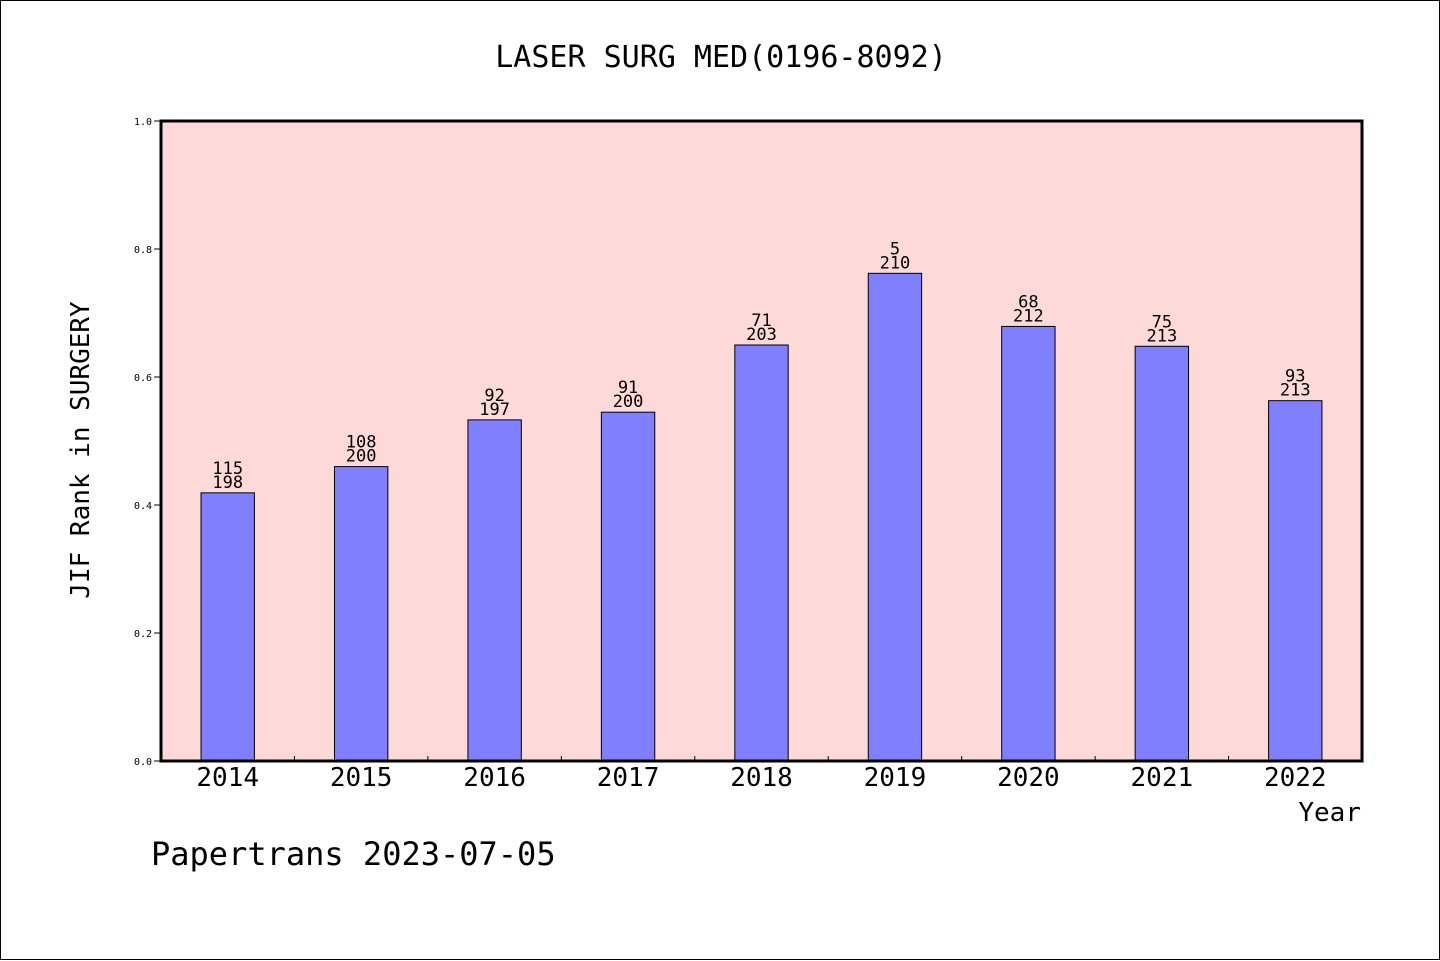 The width and height of the screenshot is (1440, 961). What do you see at coordinates (761, 778) in the screenshot?
I see `x-tick-label: 2018` at bounding box center [761, 778].